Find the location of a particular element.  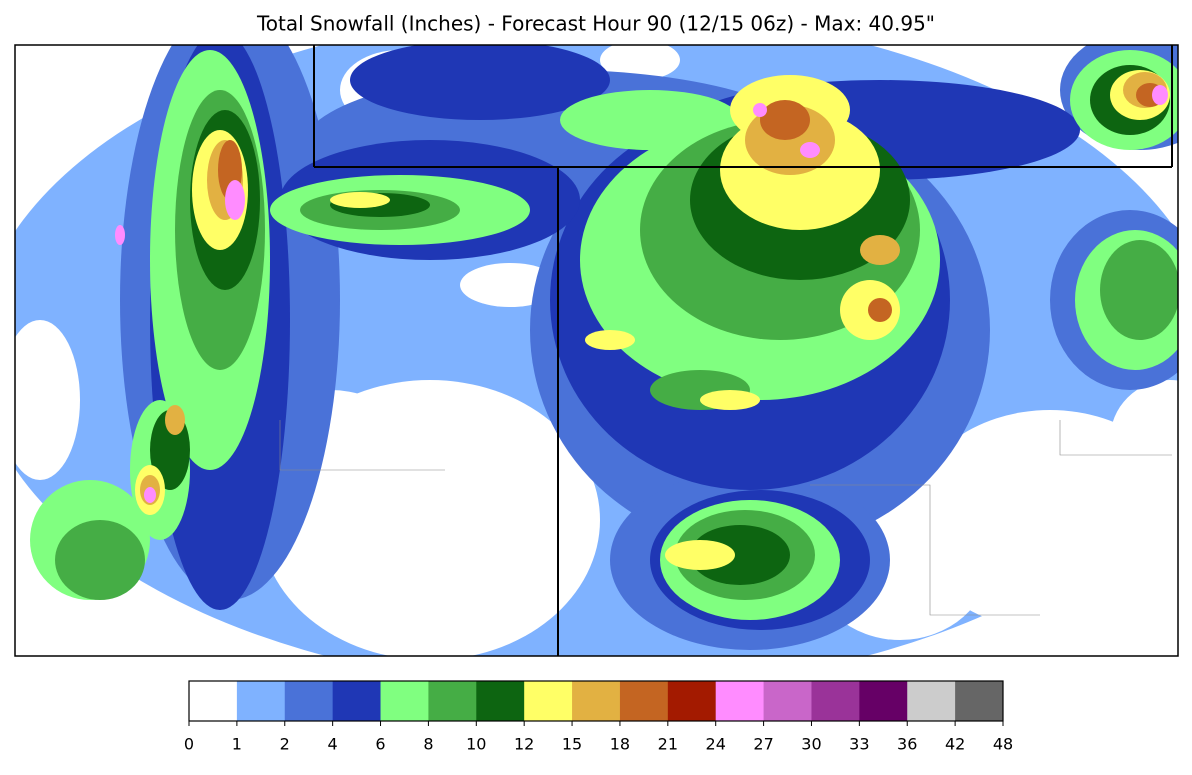

colorbar-tick-label: 24 is located at coordinates (716, 744).